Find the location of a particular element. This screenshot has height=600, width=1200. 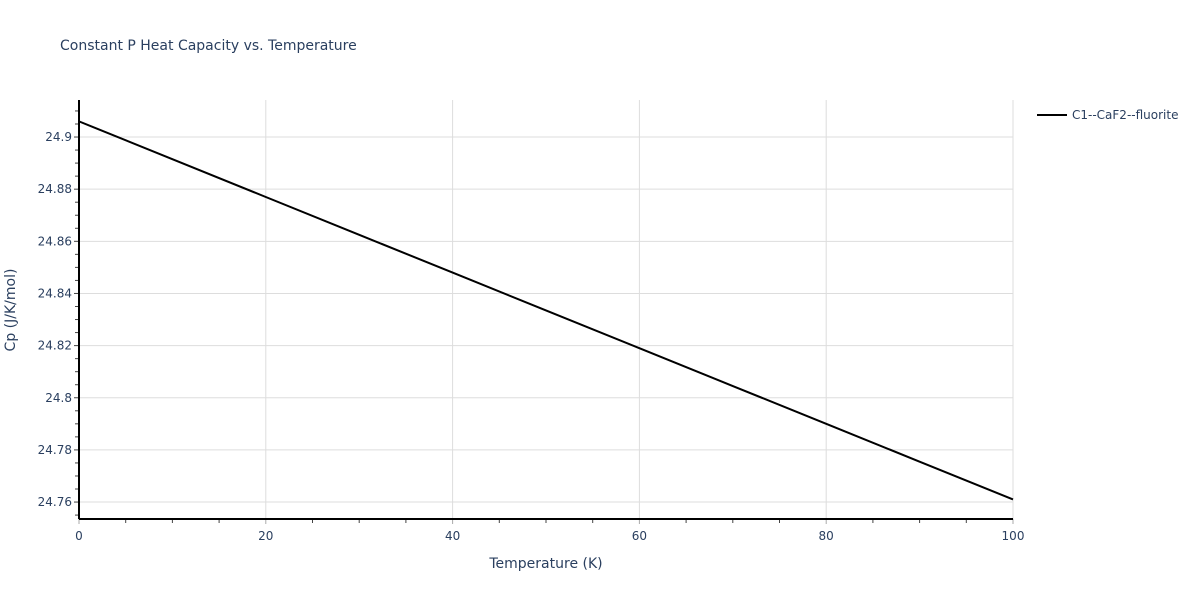

y-tick-label: 24.8 is located at coordinates (58, 398).